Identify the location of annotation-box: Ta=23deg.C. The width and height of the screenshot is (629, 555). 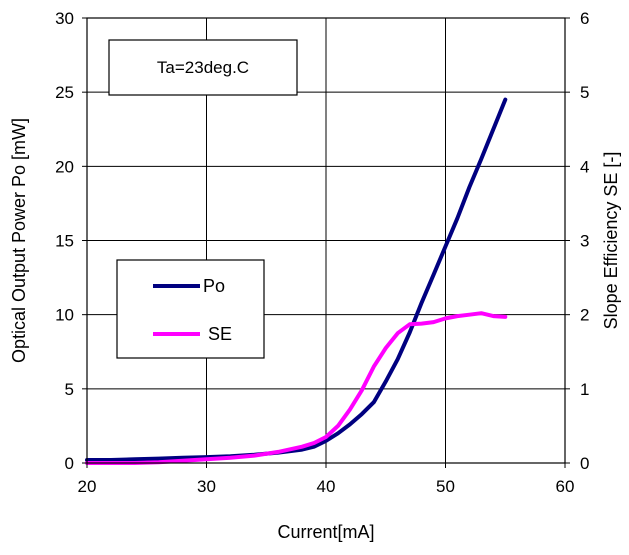
(203, 67).